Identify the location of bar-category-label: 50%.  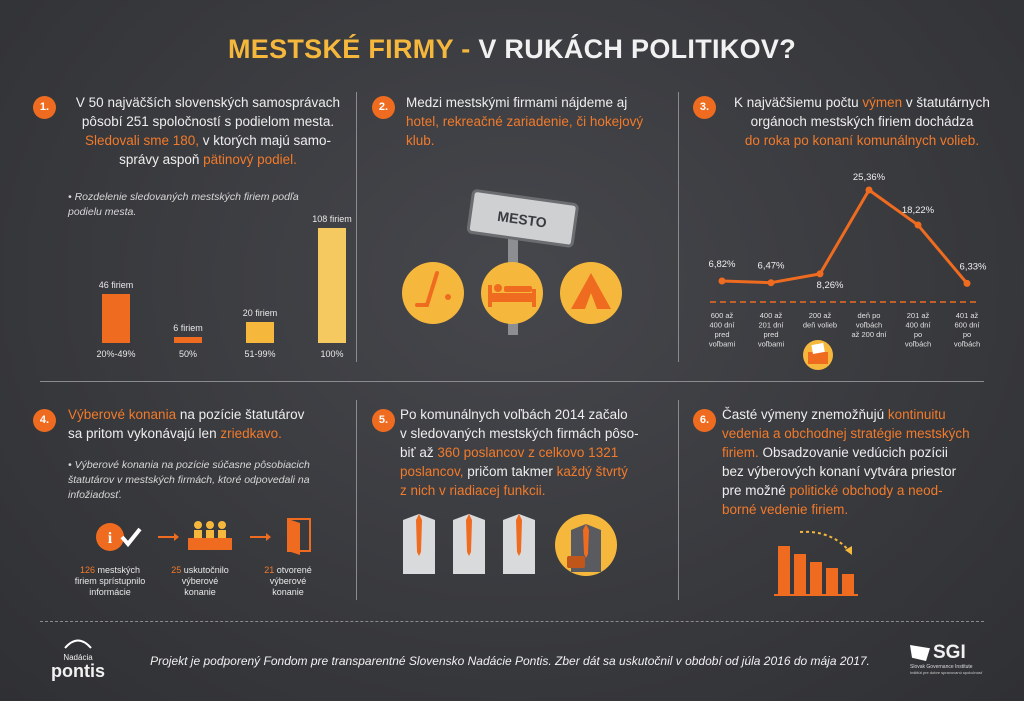
(187, 354).